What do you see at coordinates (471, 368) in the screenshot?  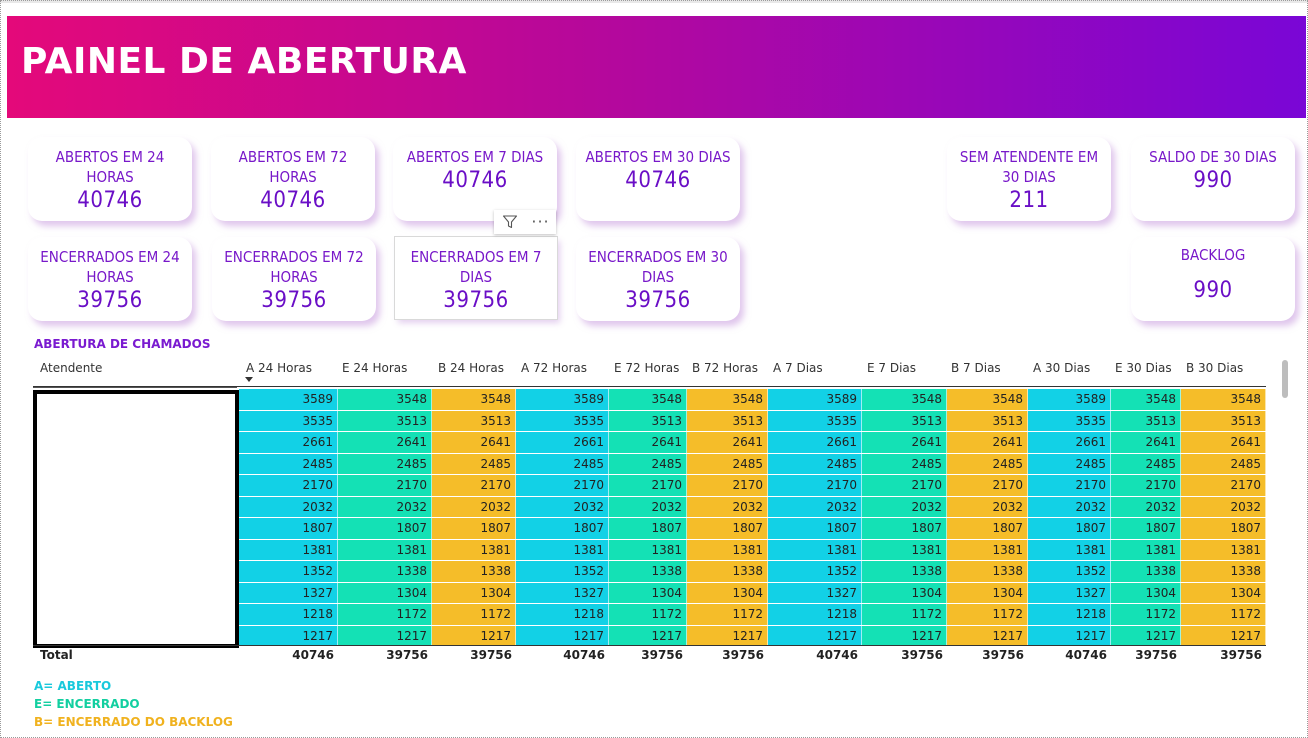 I see `column-header: B 24 Horas` at bounding box center [471, 368].